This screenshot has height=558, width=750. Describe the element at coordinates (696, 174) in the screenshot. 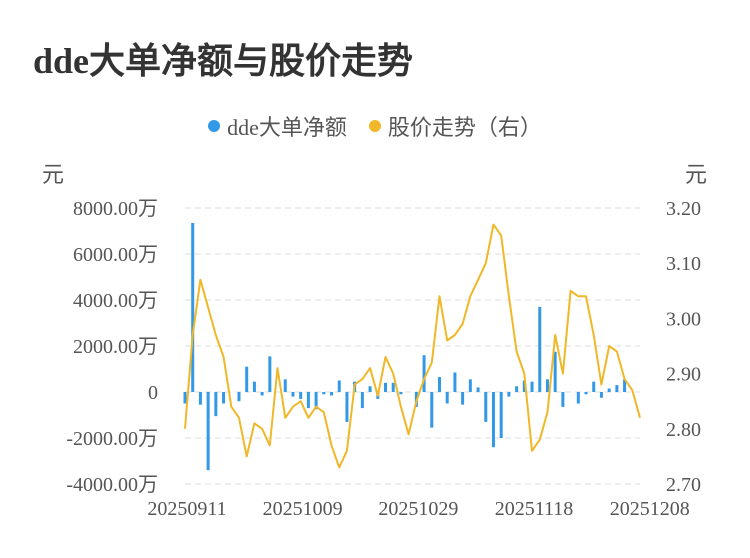

I see `right-axis-unit: 元` at that location.